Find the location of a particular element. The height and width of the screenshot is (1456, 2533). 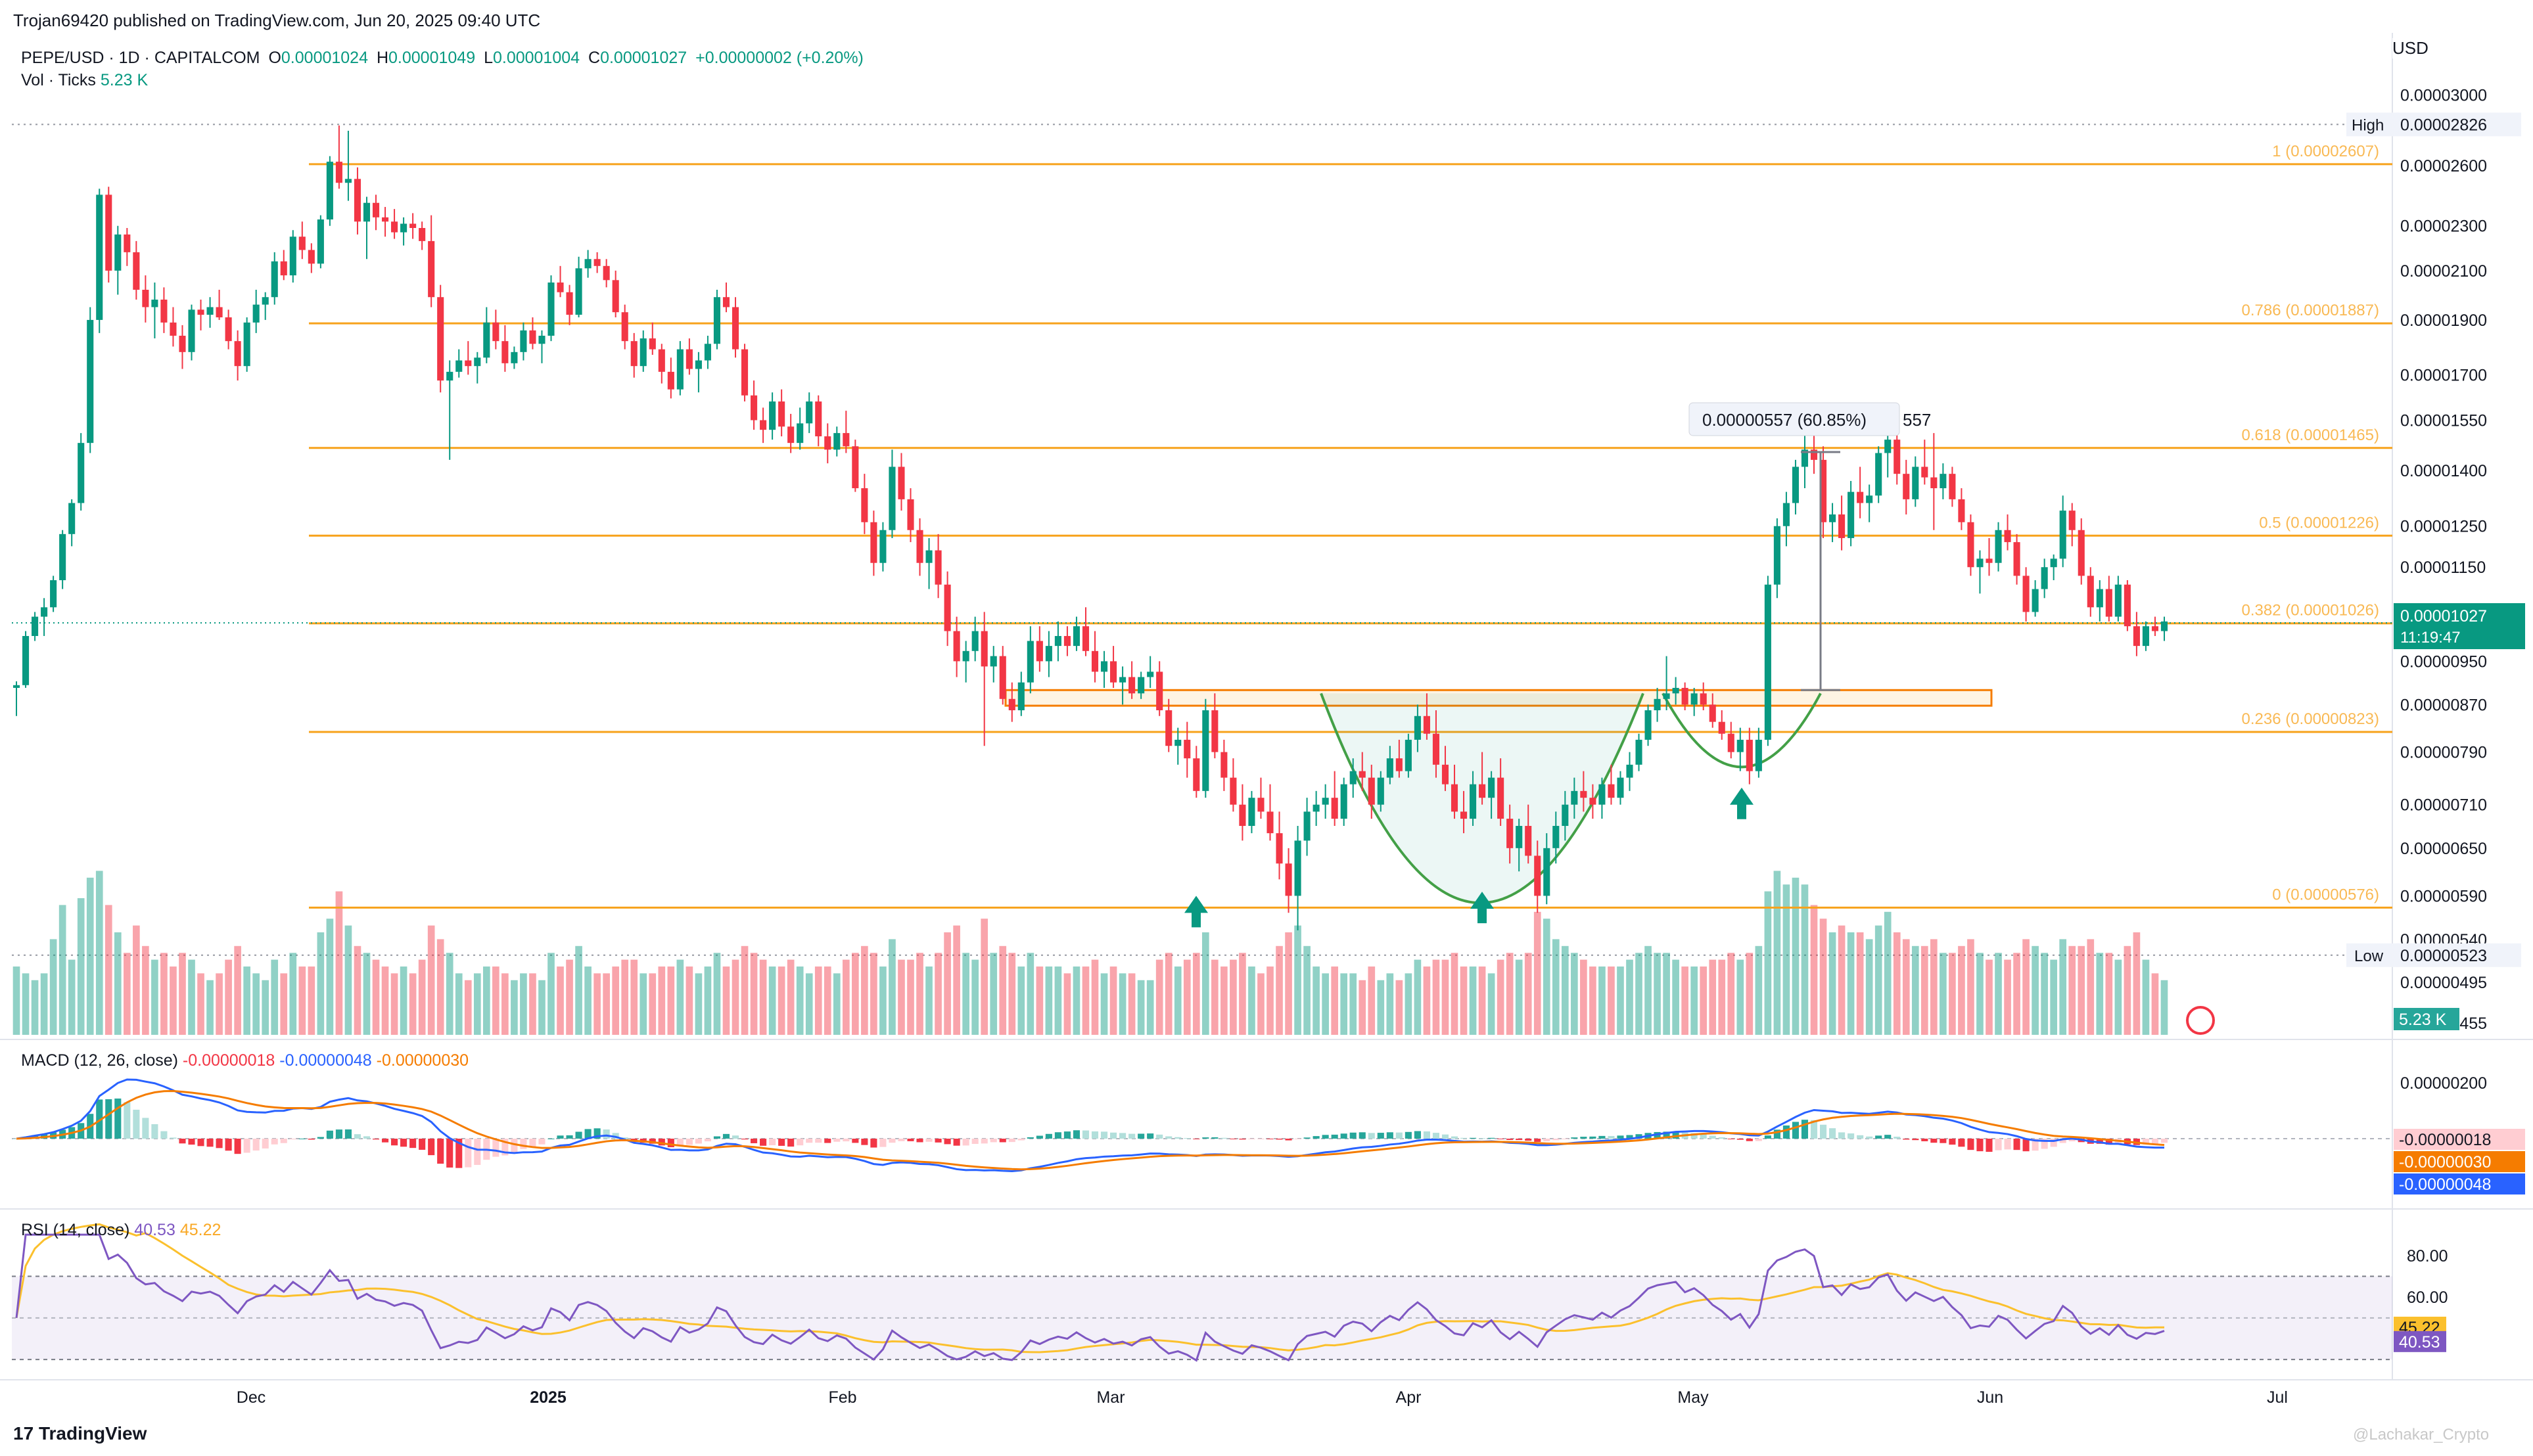

rsi-label: RSI (14, close) is located at coordinates (75, 1230).